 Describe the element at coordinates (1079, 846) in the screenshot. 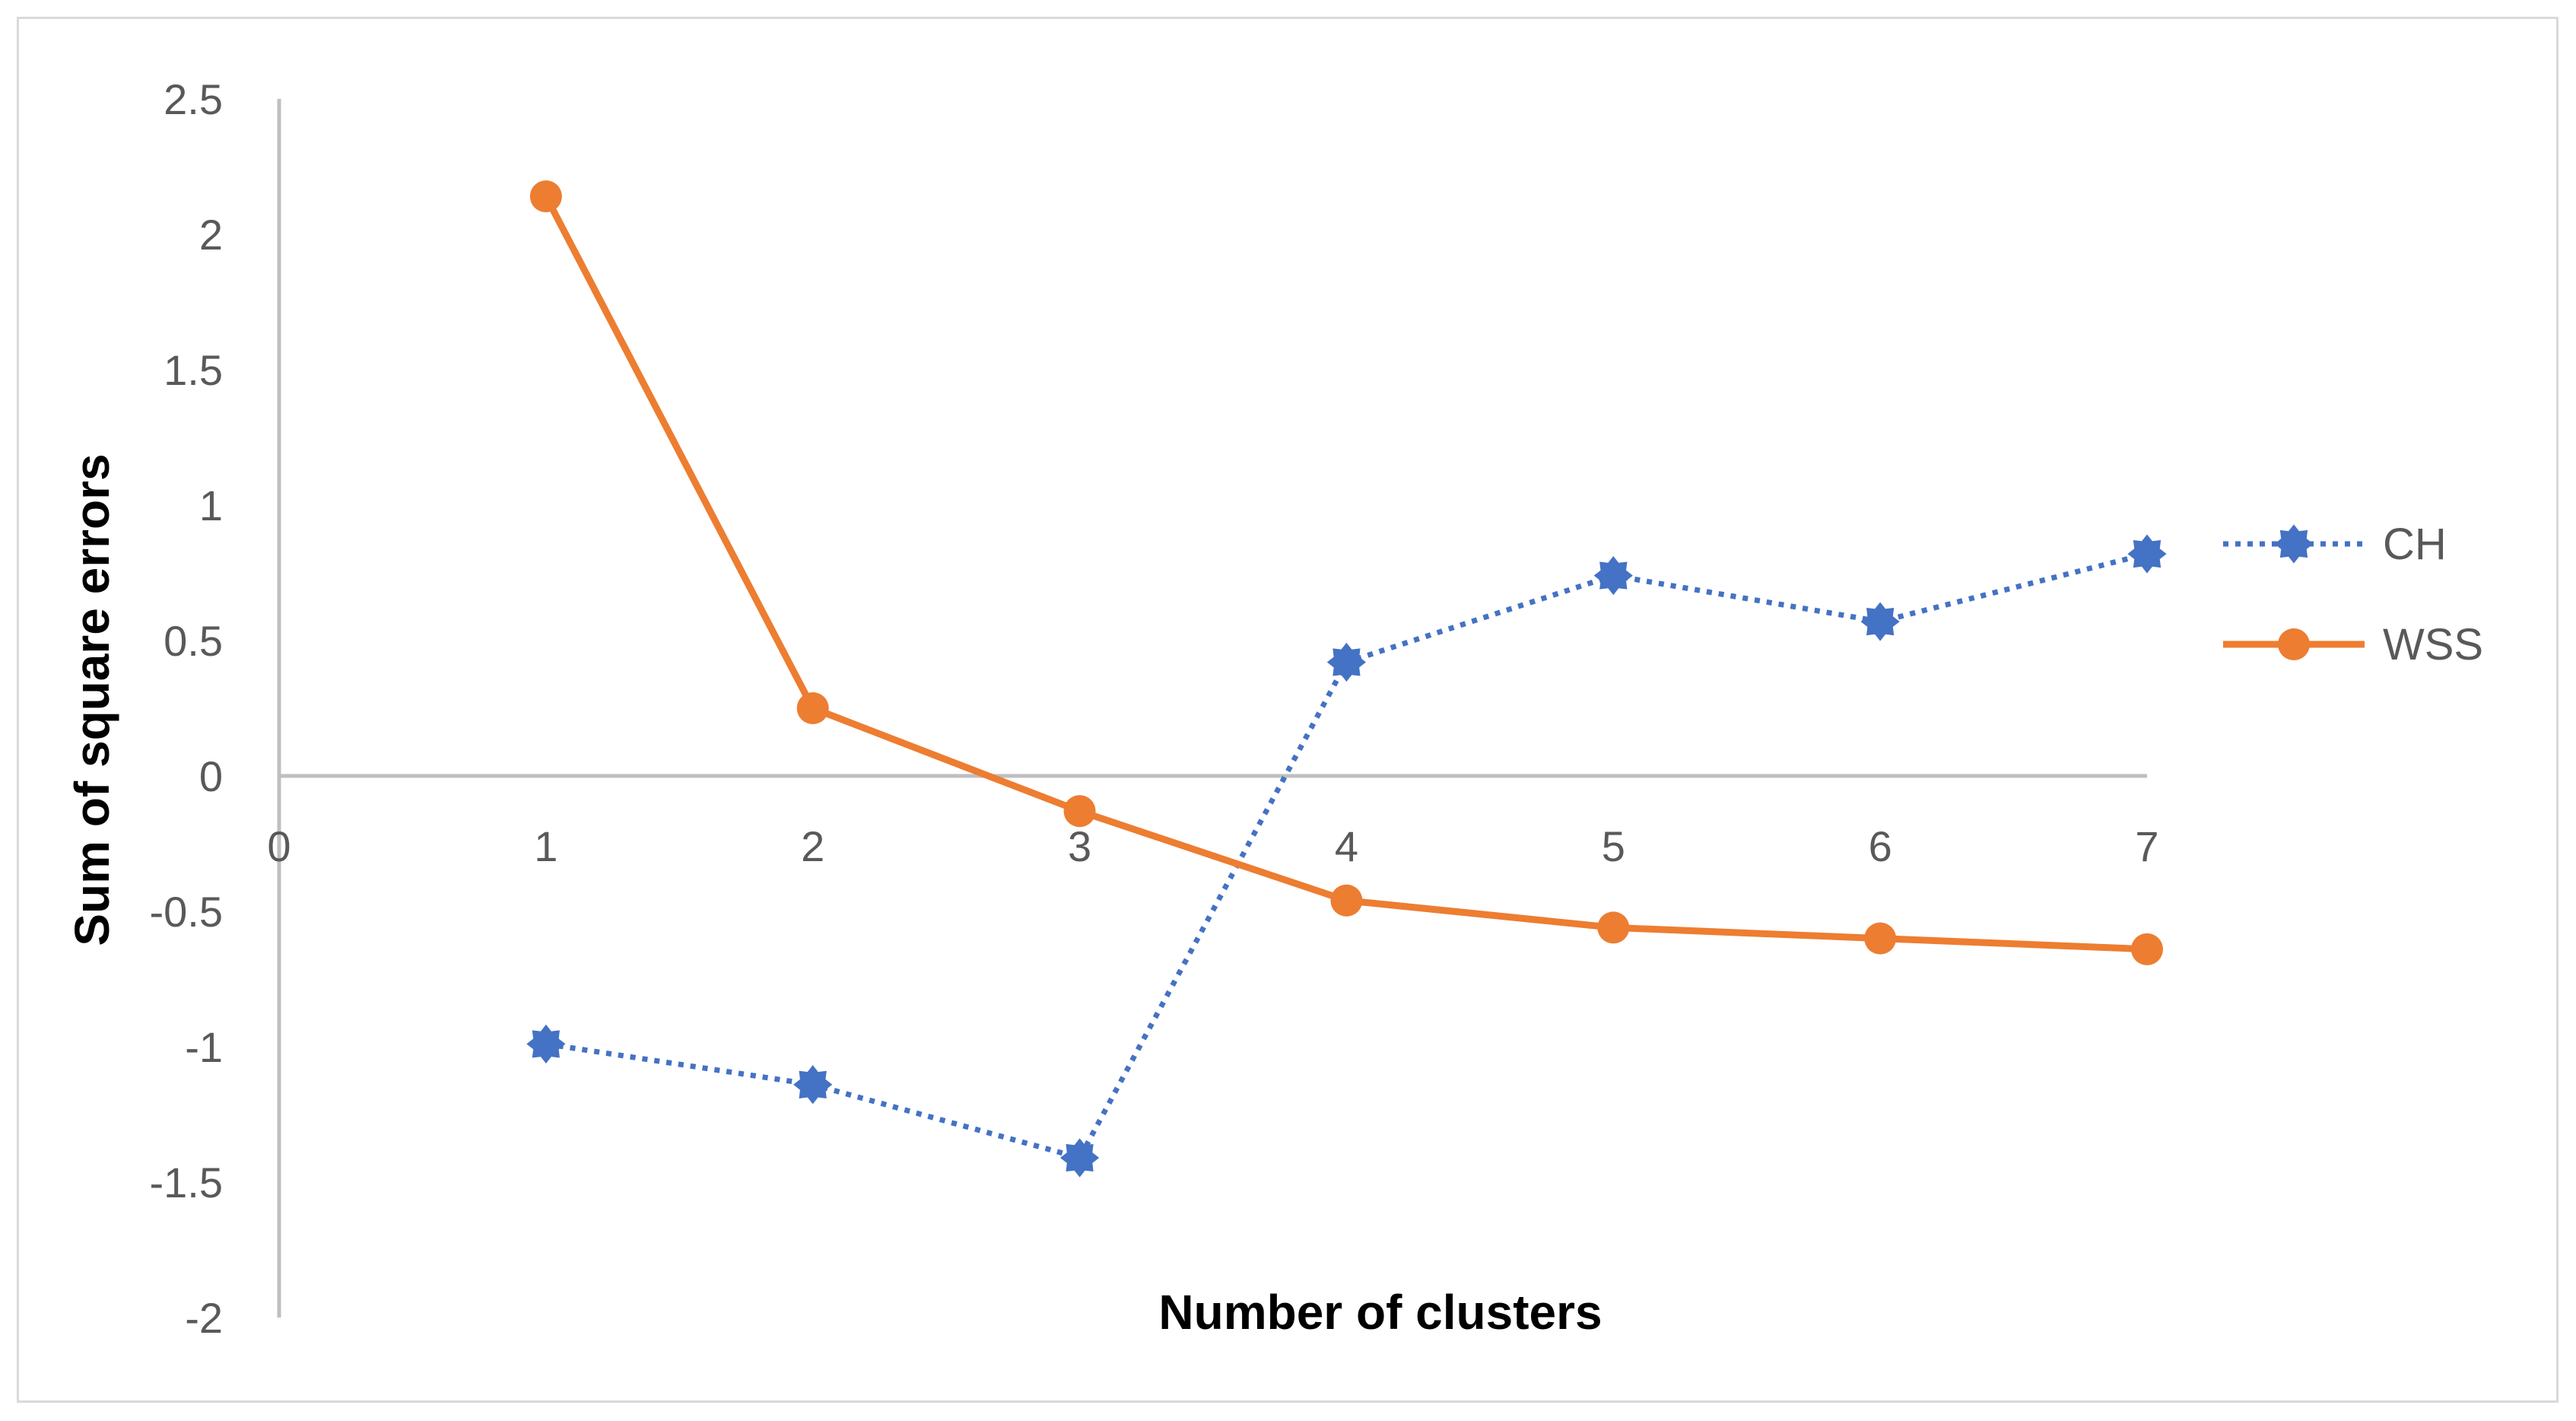

I see `x-tick-label: 3` at that location.